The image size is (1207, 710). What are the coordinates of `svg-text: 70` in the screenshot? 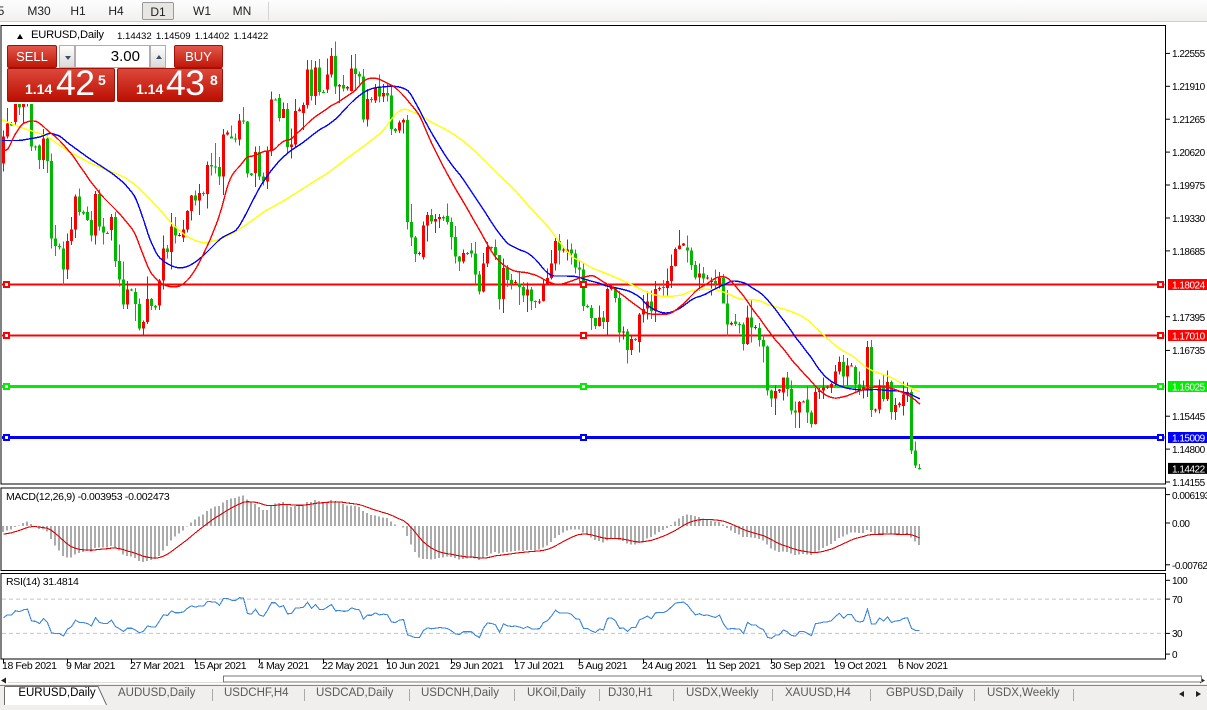 It's located at (1177, 600).